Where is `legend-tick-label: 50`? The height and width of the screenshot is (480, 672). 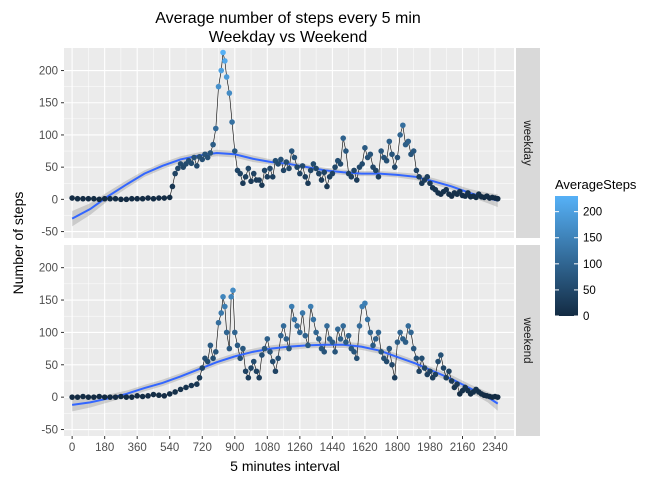
legend-tick-label: 50 is located at coordinates (589, 291).